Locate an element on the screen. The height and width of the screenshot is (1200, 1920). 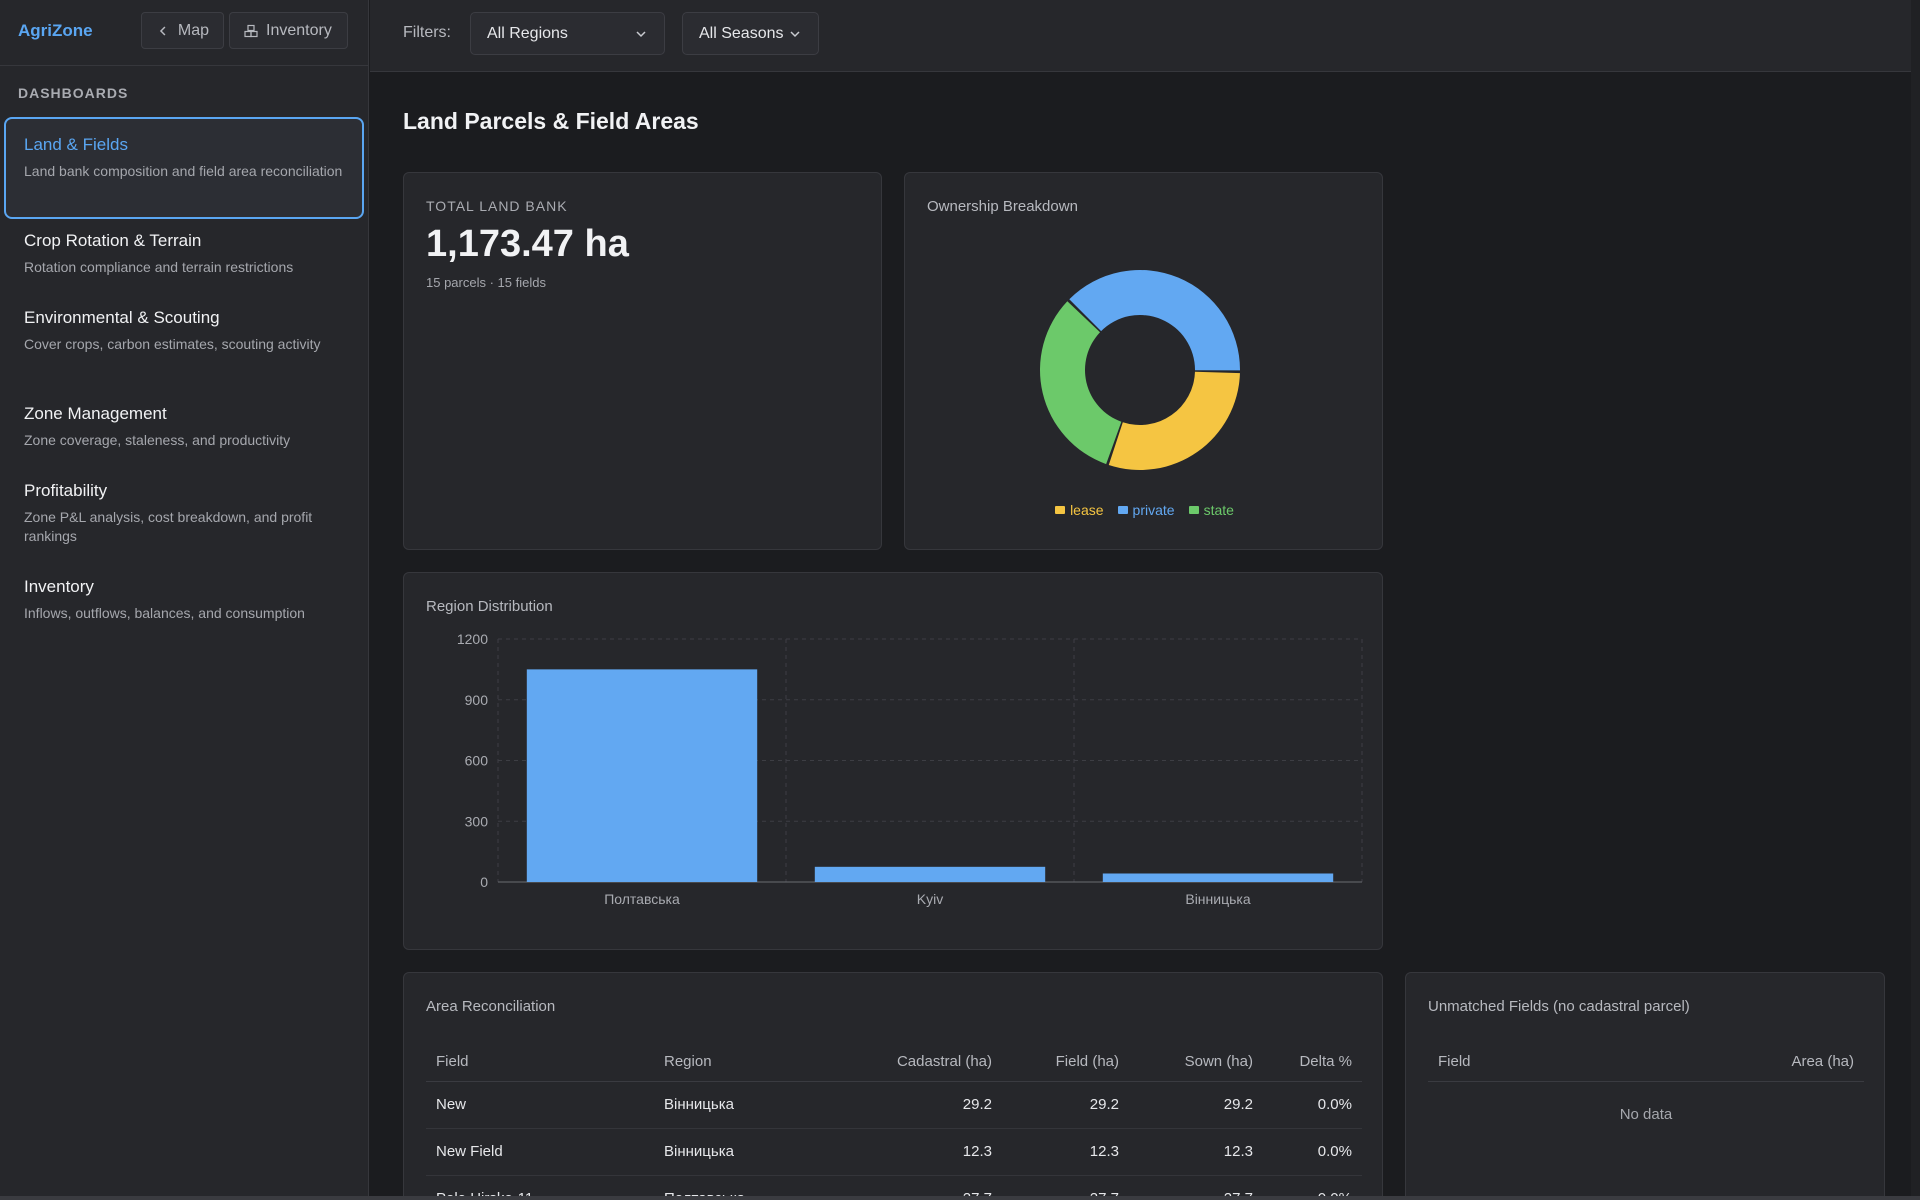
cell-field: New Field is located at coordinates (540, 1152).